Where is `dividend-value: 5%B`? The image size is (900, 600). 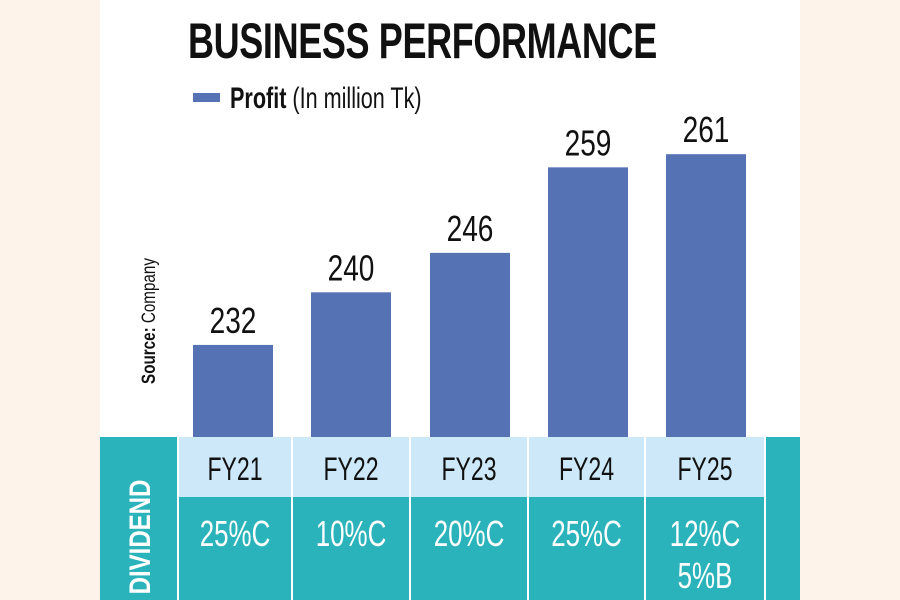 dividend-value: 5%B is located at coordinates (705, 576).